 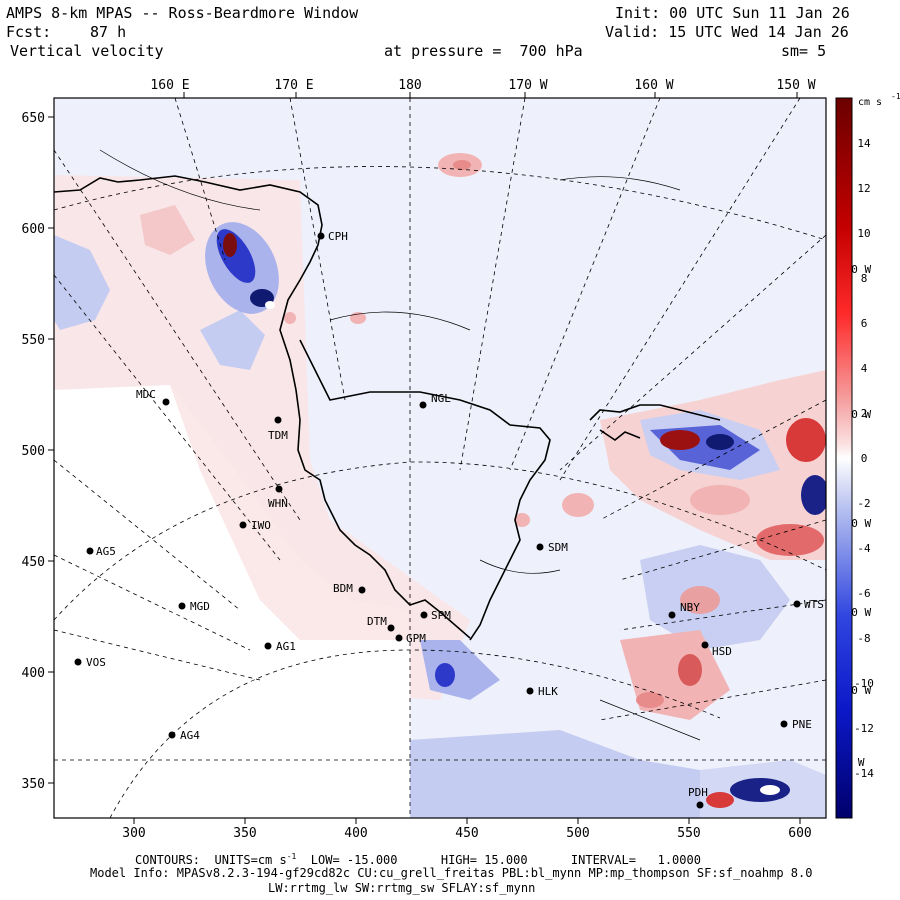 I want to click on lon-label-160w: 160 W, so click(x=653, y=85).